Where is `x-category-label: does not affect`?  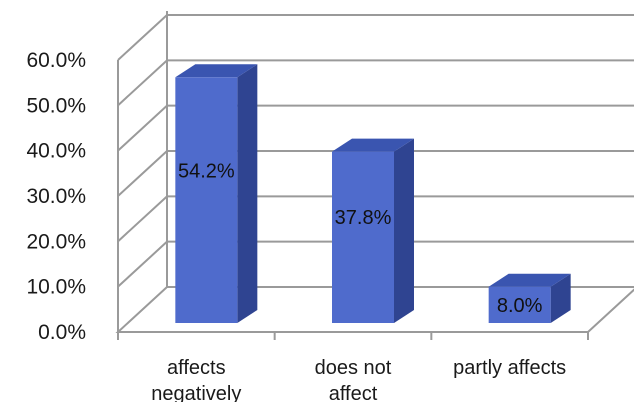
x-category-label: does not affect is located at coordinates (353, 379).